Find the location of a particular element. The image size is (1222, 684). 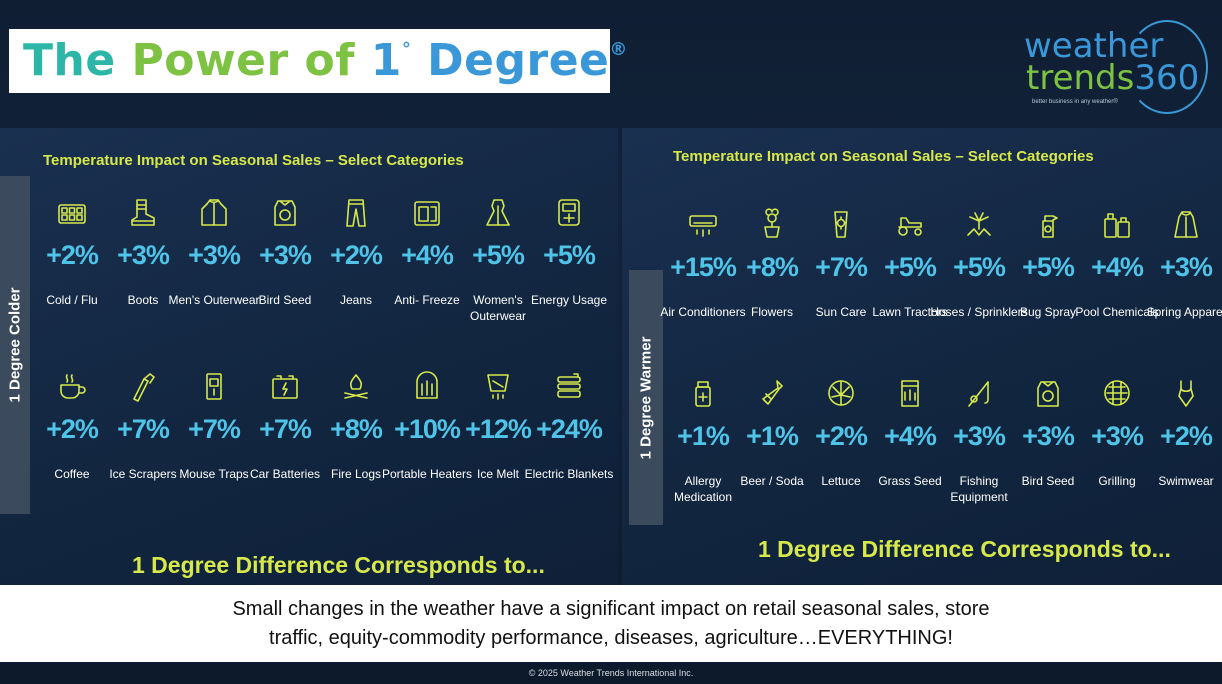

logo-ring-icon is located at coordinates (1167, 67).